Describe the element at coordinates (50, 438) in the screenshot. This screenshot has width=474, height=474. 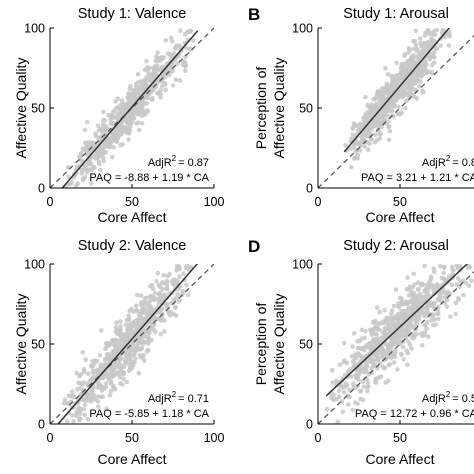
I see `x-tick-label: 0` at that location.